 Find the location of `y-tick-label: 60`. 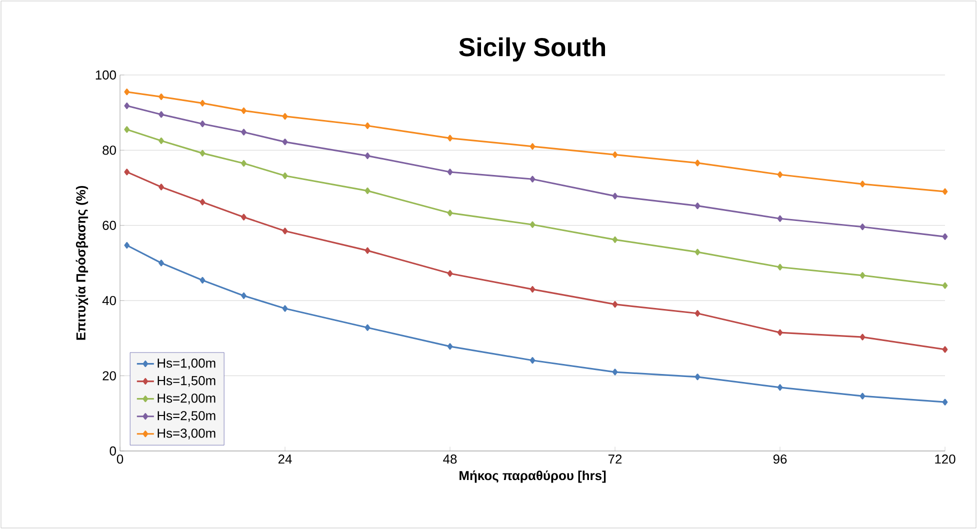

y-tick-label: 60 is located at coordinates (109, 225).